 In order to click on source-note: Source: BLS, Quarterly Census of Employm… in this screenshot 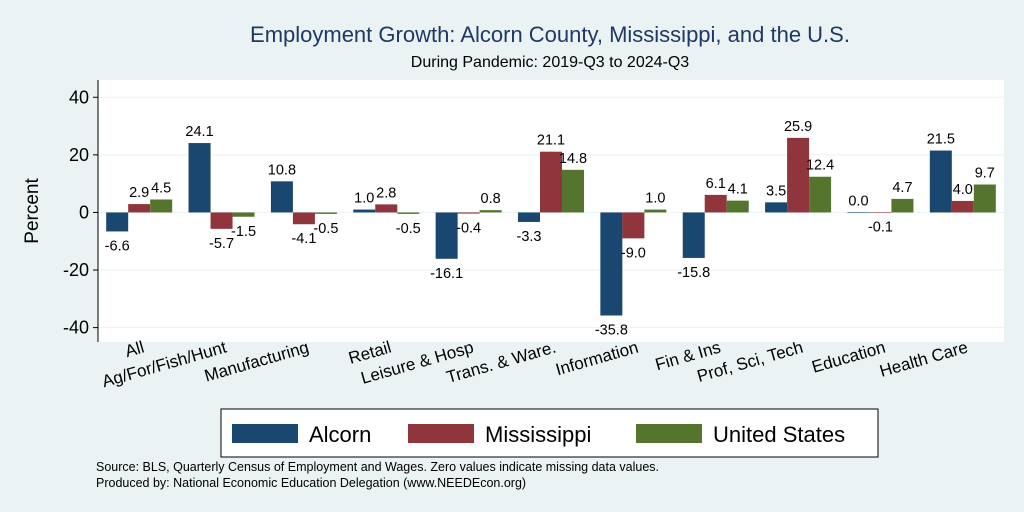, I will do `click(377, 467)`.